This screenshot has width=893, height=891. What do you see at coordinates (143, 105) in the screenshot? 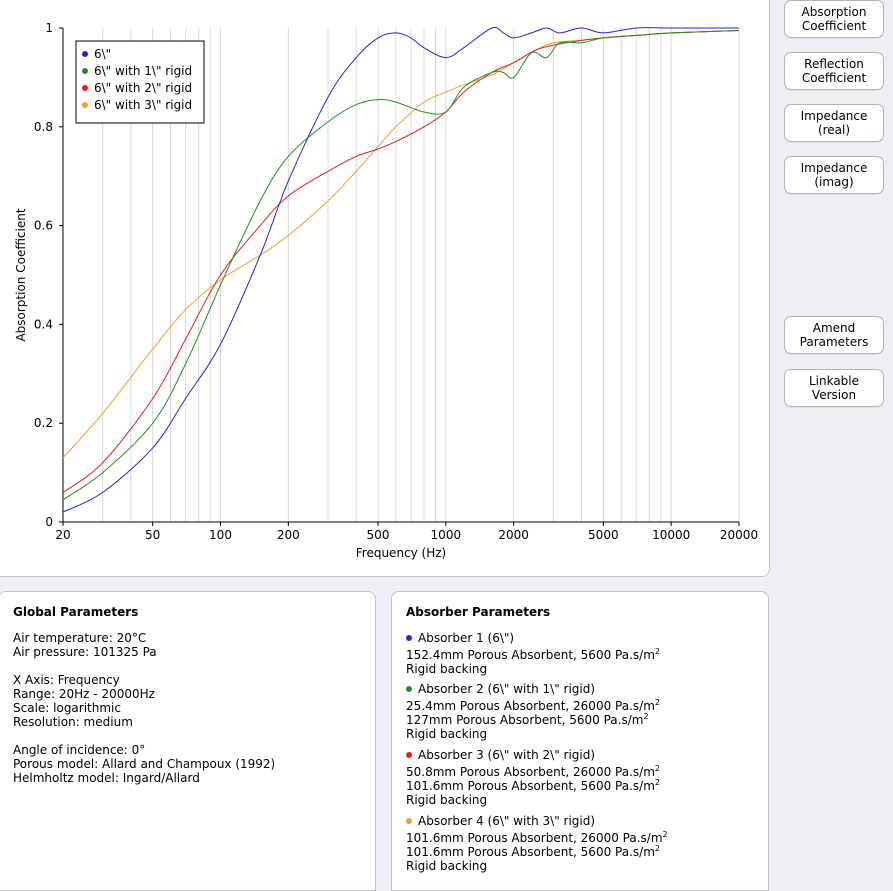
I see `legend-label-4: 6\" with 3\" rigid` at bounding box center [143, 105].